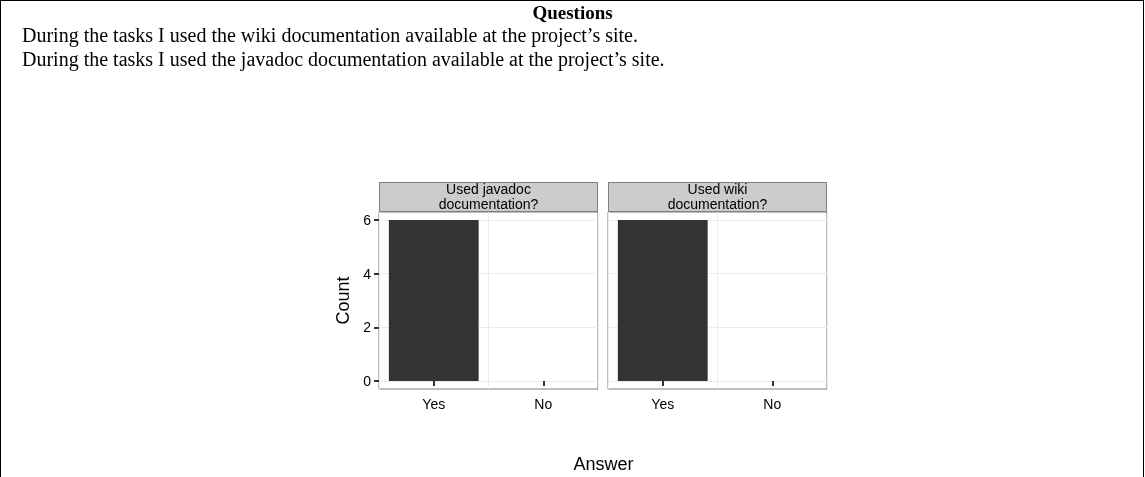  What do you see at coordinates (343, 300) in the screenshot?
I see `y-axis-title: Count` at bounding box center [343, 300].